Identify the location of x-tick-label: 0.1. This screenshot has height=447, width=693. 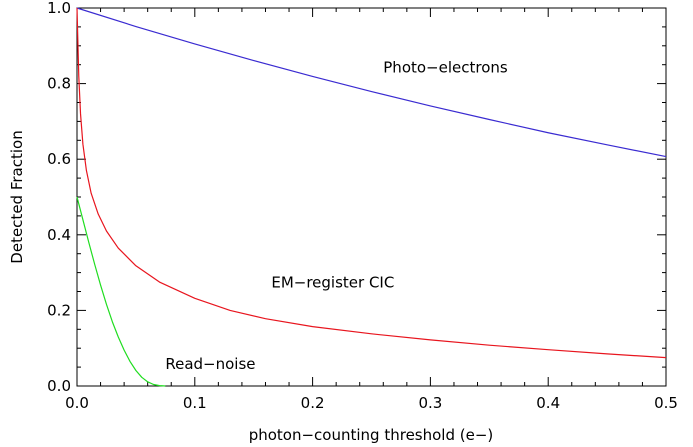
(195, 403).